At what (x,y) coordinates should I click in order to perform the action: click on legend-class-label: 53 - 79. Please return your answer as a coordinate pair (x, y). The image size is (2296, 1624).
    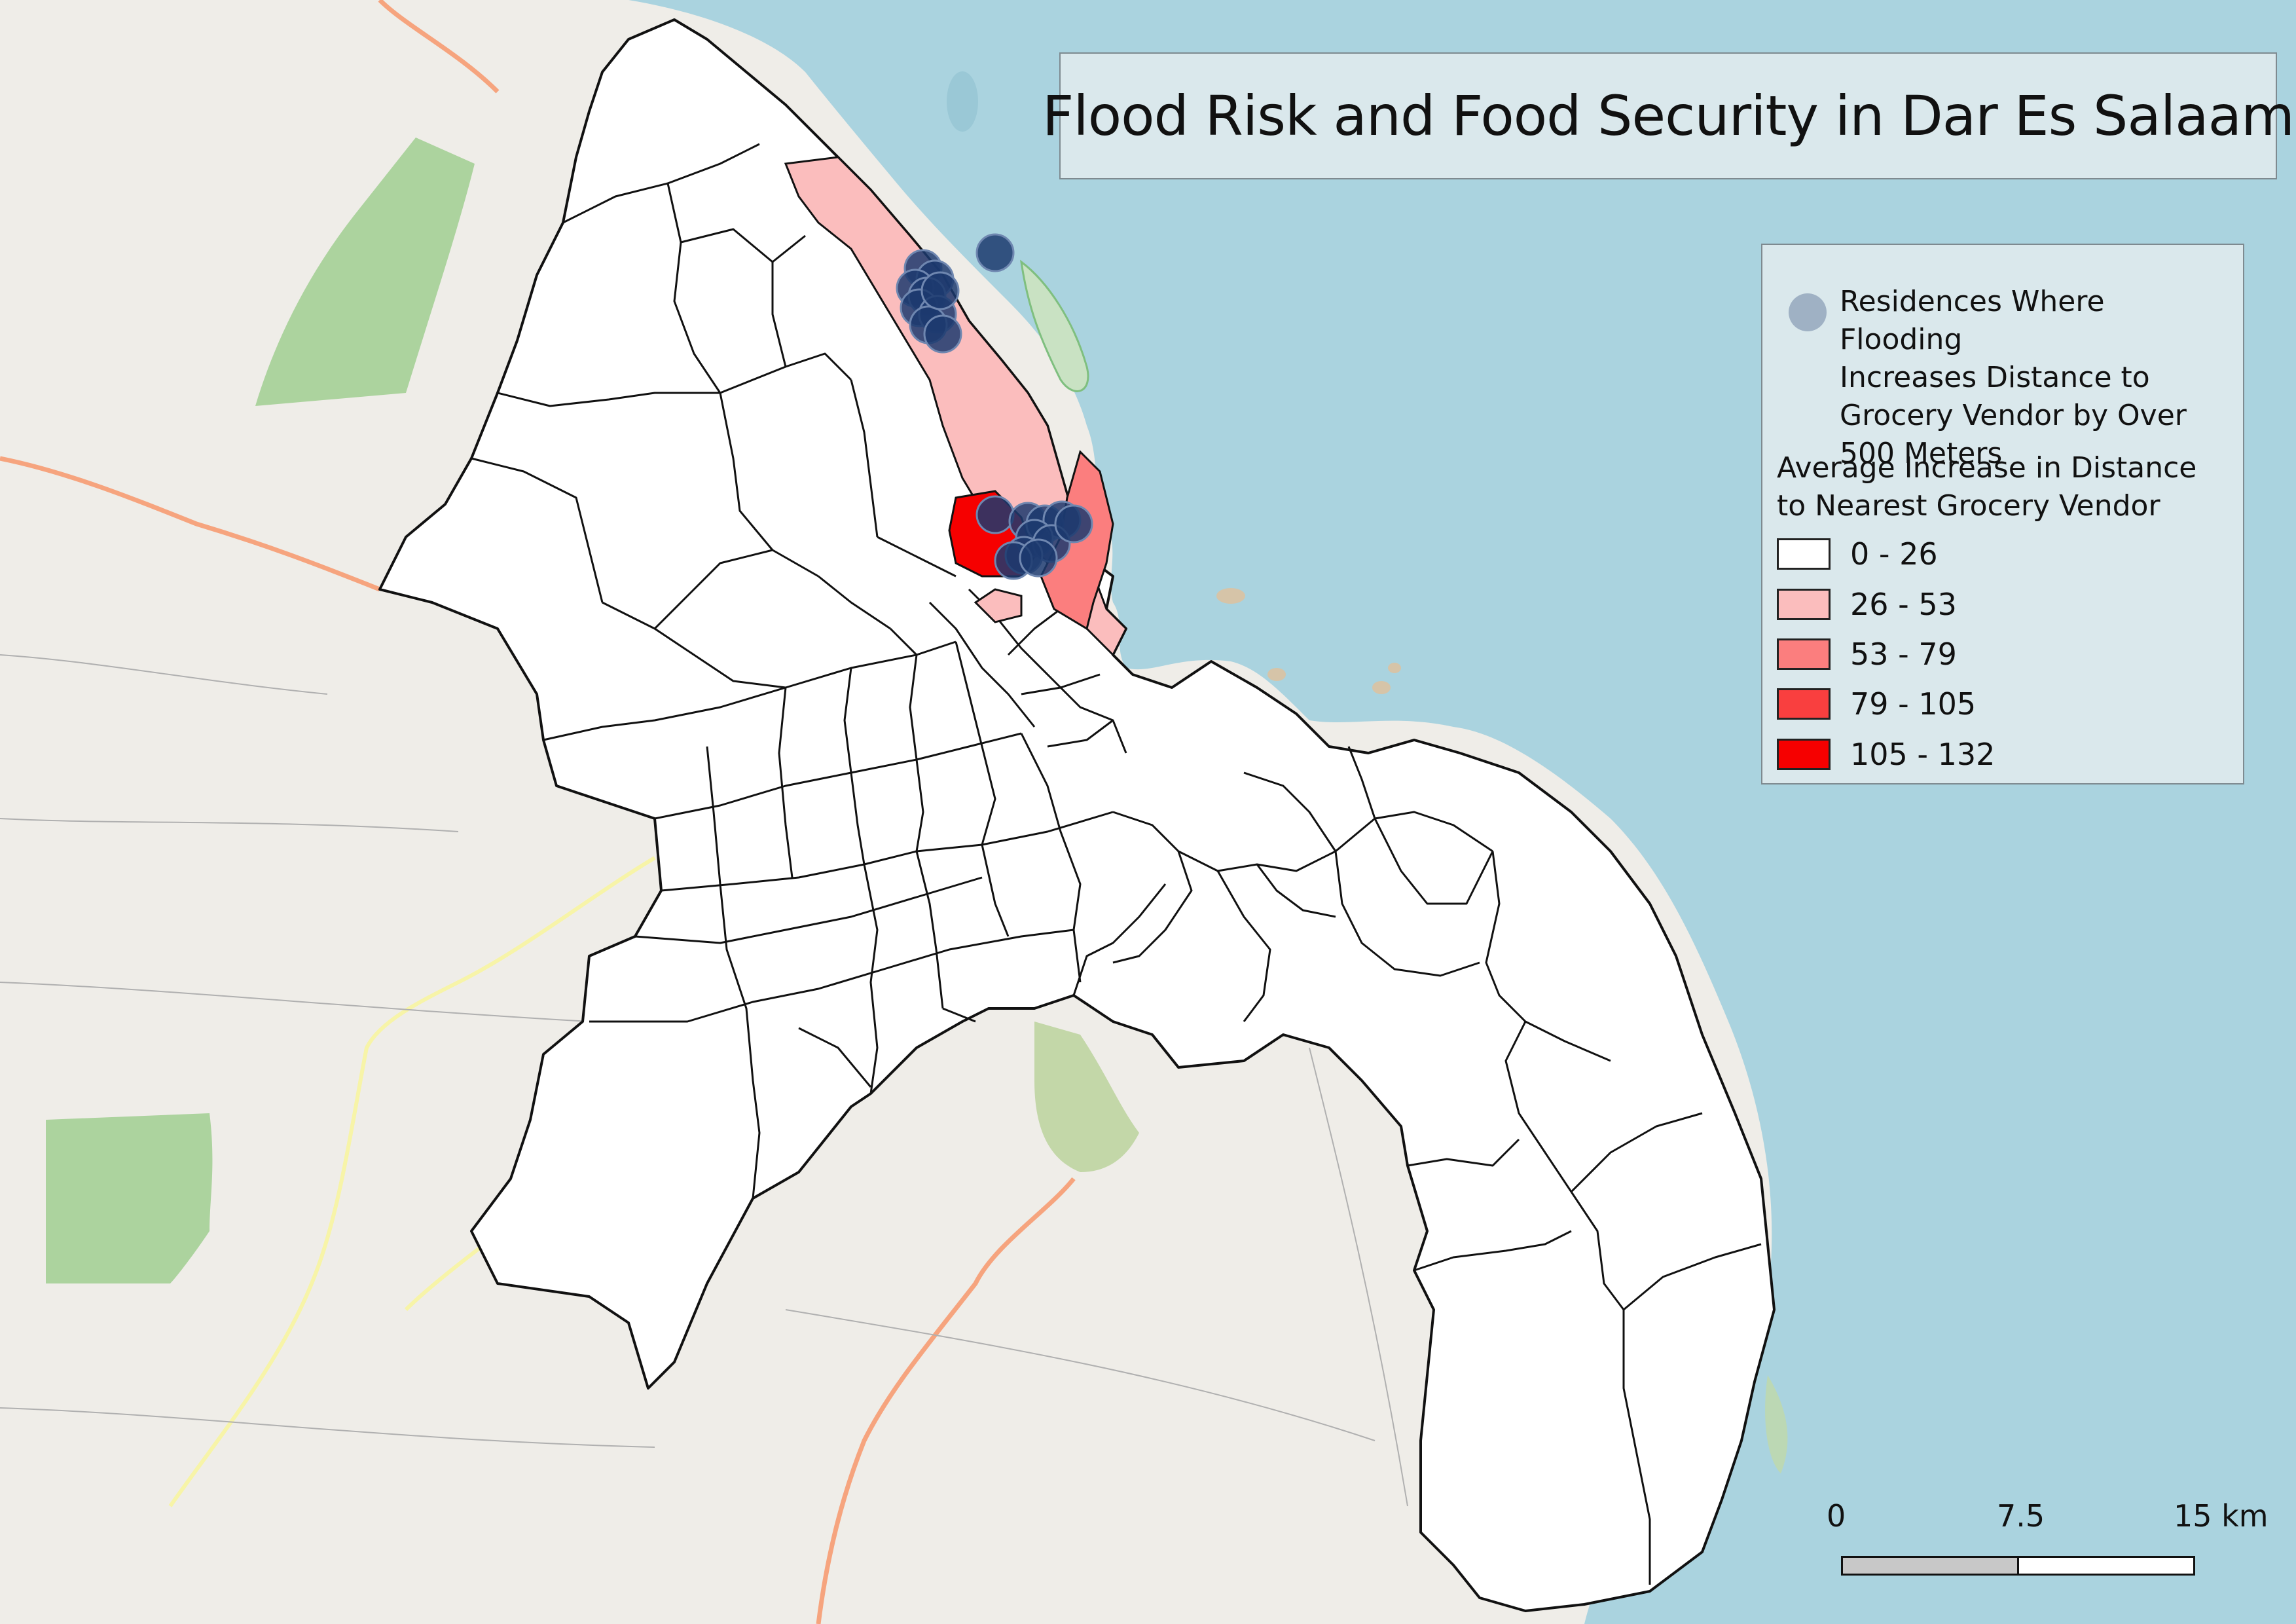
    Looking at the image, I should click on (1903, 654).